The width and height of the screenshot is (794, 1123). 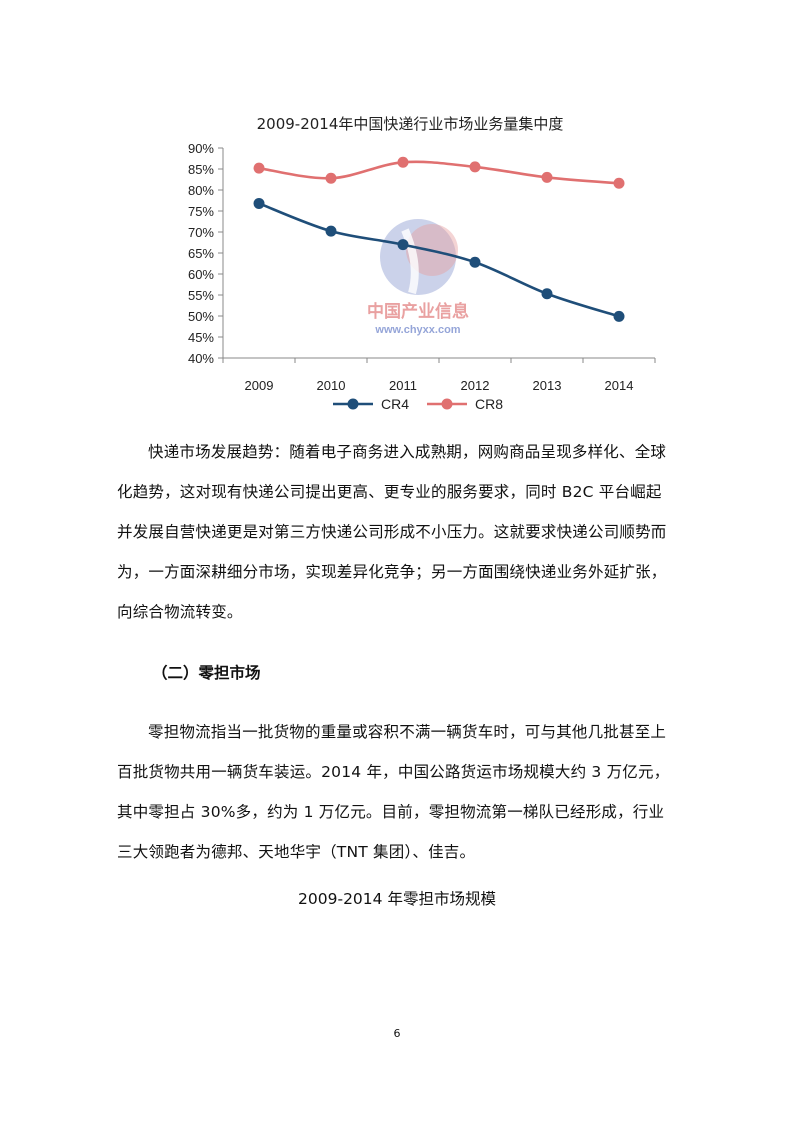 What do you see at coordinates (201, 190) in the screenshot?
I see `y-tick-label: 80%` at bounding box center [201, 190].